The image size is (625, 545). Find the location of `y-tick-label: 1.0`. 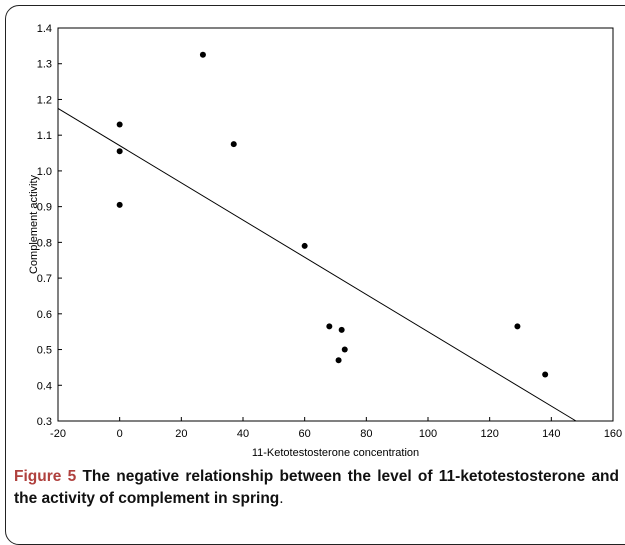

y-tick-label: 1.0 is located at coordinates (44, 172).